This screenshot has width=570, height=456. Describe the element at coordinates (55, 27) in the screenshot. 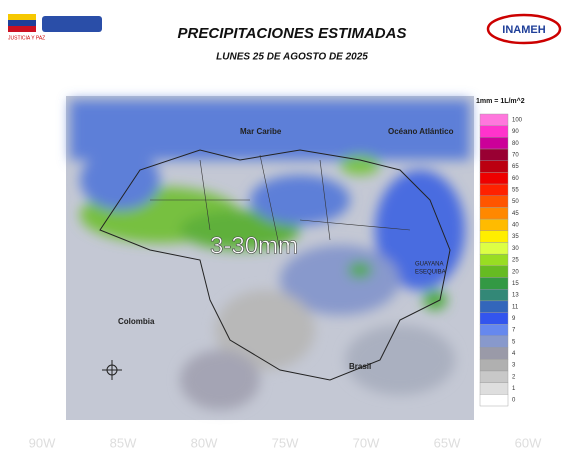

I see `logo-left: JUSTICIA Y PAZ` at that location.